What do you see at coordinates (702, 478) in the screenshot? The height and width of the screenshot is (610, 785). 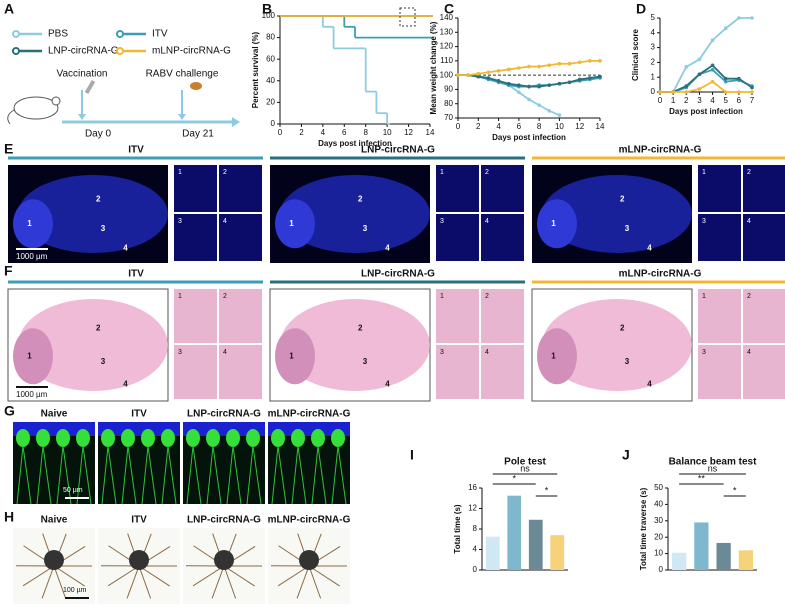 I see `sig-label: **` at bounding box center [702, 478].